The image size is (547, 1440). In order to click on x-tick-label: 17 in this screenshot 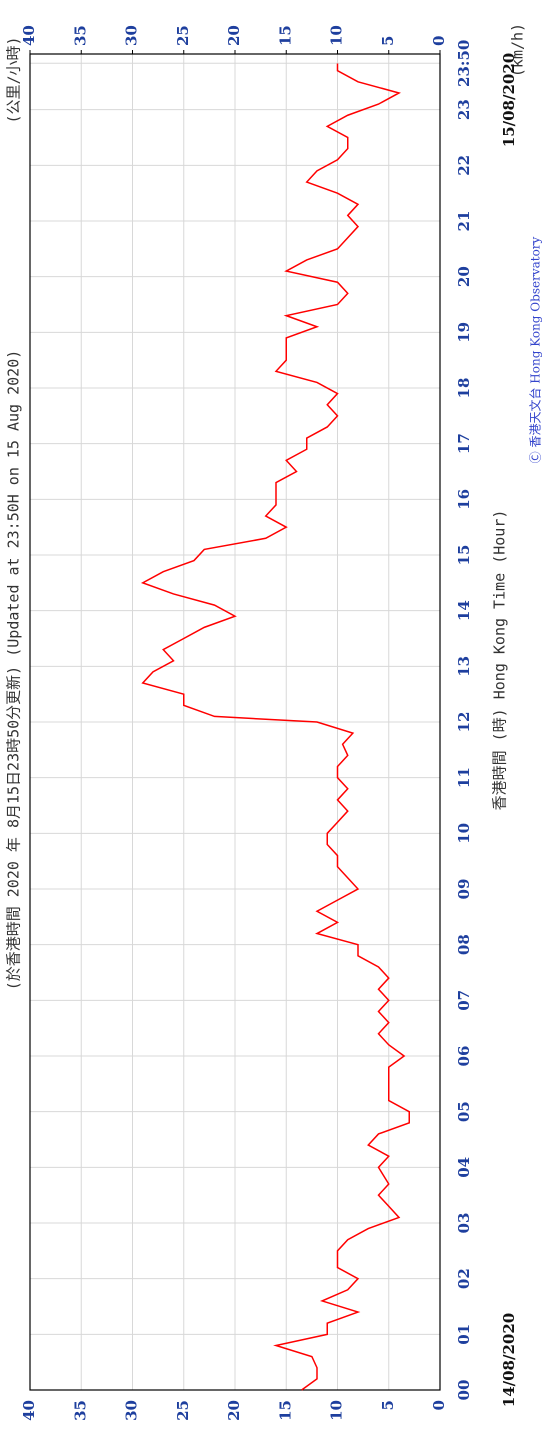, I will do `click(464, 443)`.